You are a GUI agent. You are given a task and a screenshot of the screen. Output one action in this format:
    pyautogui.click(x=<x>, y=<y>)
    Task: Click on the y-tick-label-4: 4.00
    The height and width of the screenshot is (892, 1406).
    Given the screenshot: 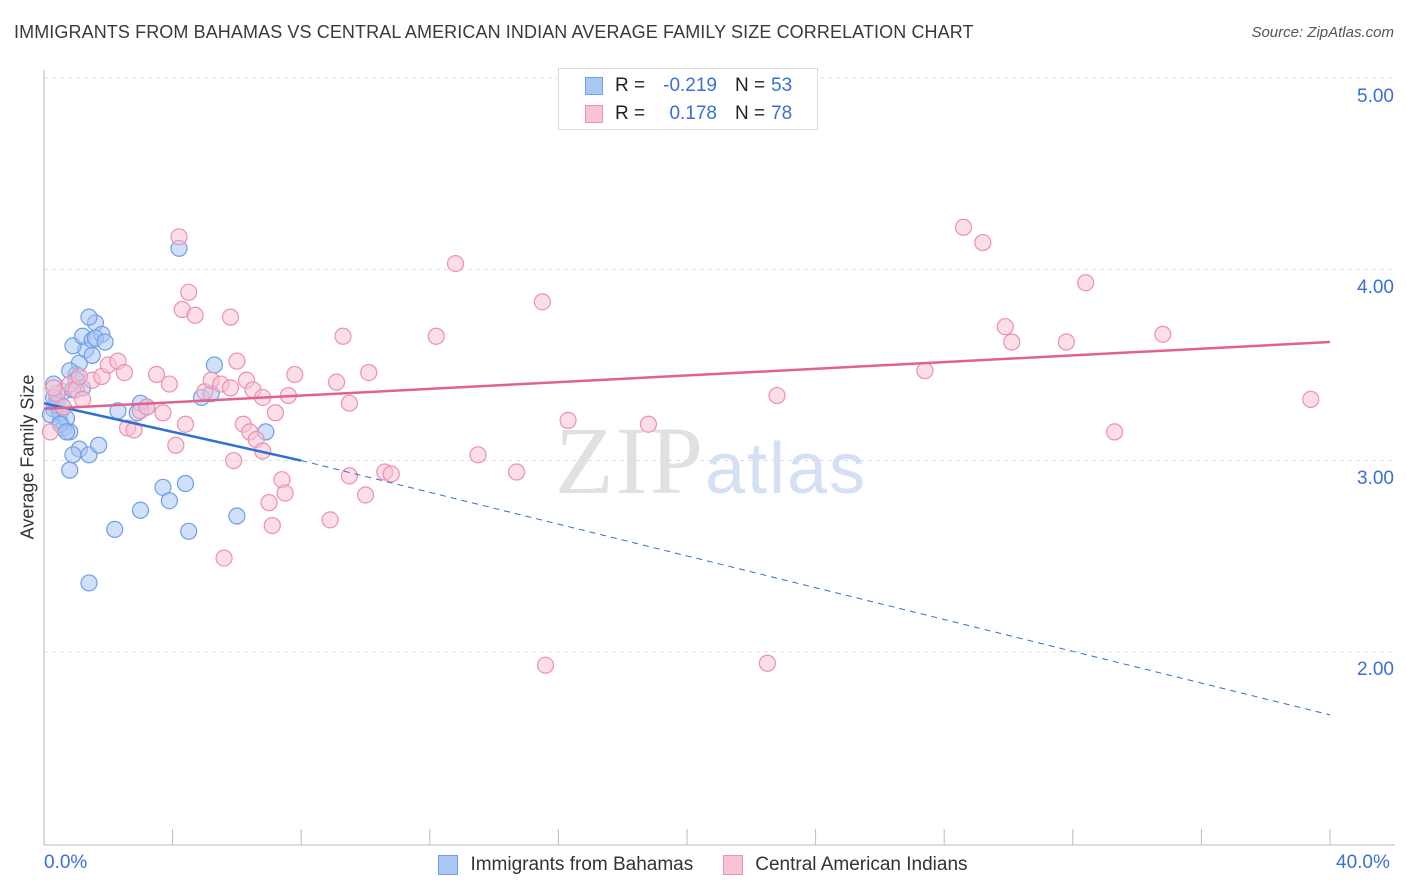 What is the action you would take?
    pyautogui.click(x=1375, y=287)
    